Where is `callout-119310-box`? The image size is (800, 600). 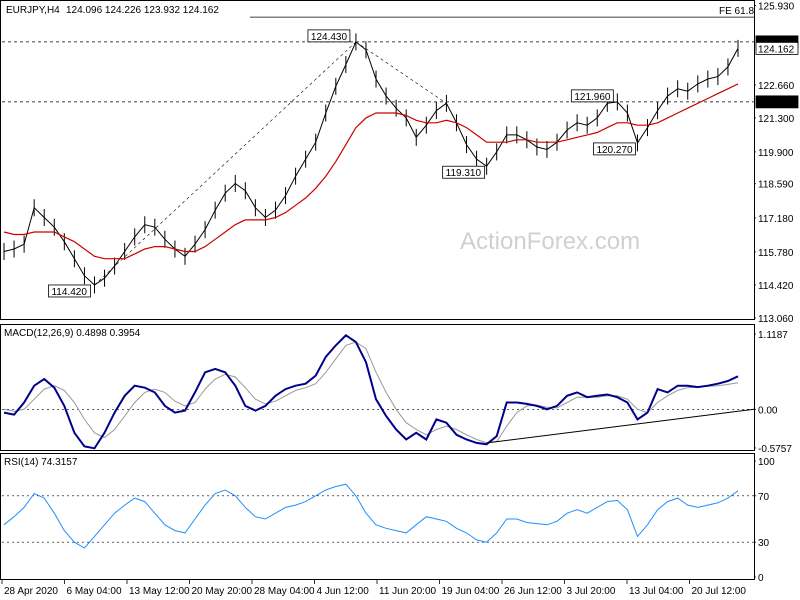 callout-119310-box is located at coordinates (464, 172).